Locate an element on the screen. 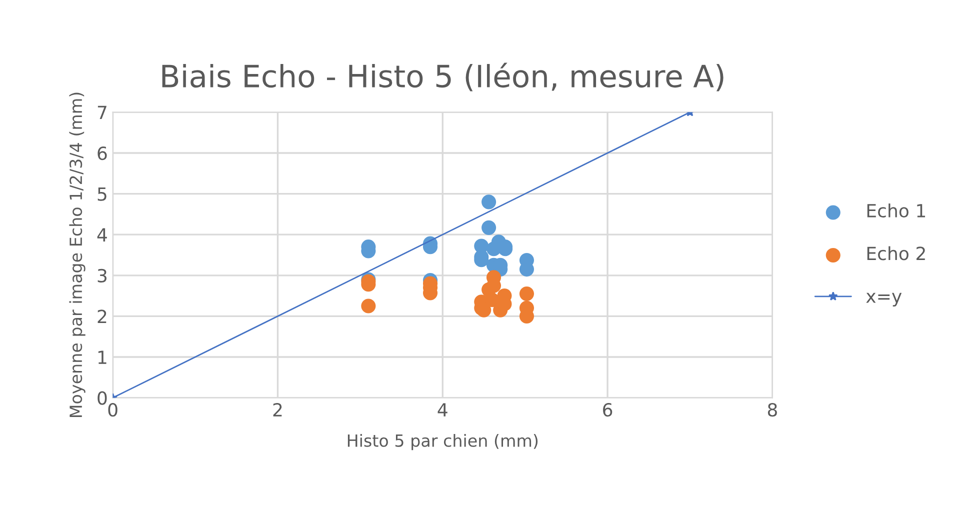  x-axis-title: Histo 5 par chien (mm) is located at coordinates (443, 442).